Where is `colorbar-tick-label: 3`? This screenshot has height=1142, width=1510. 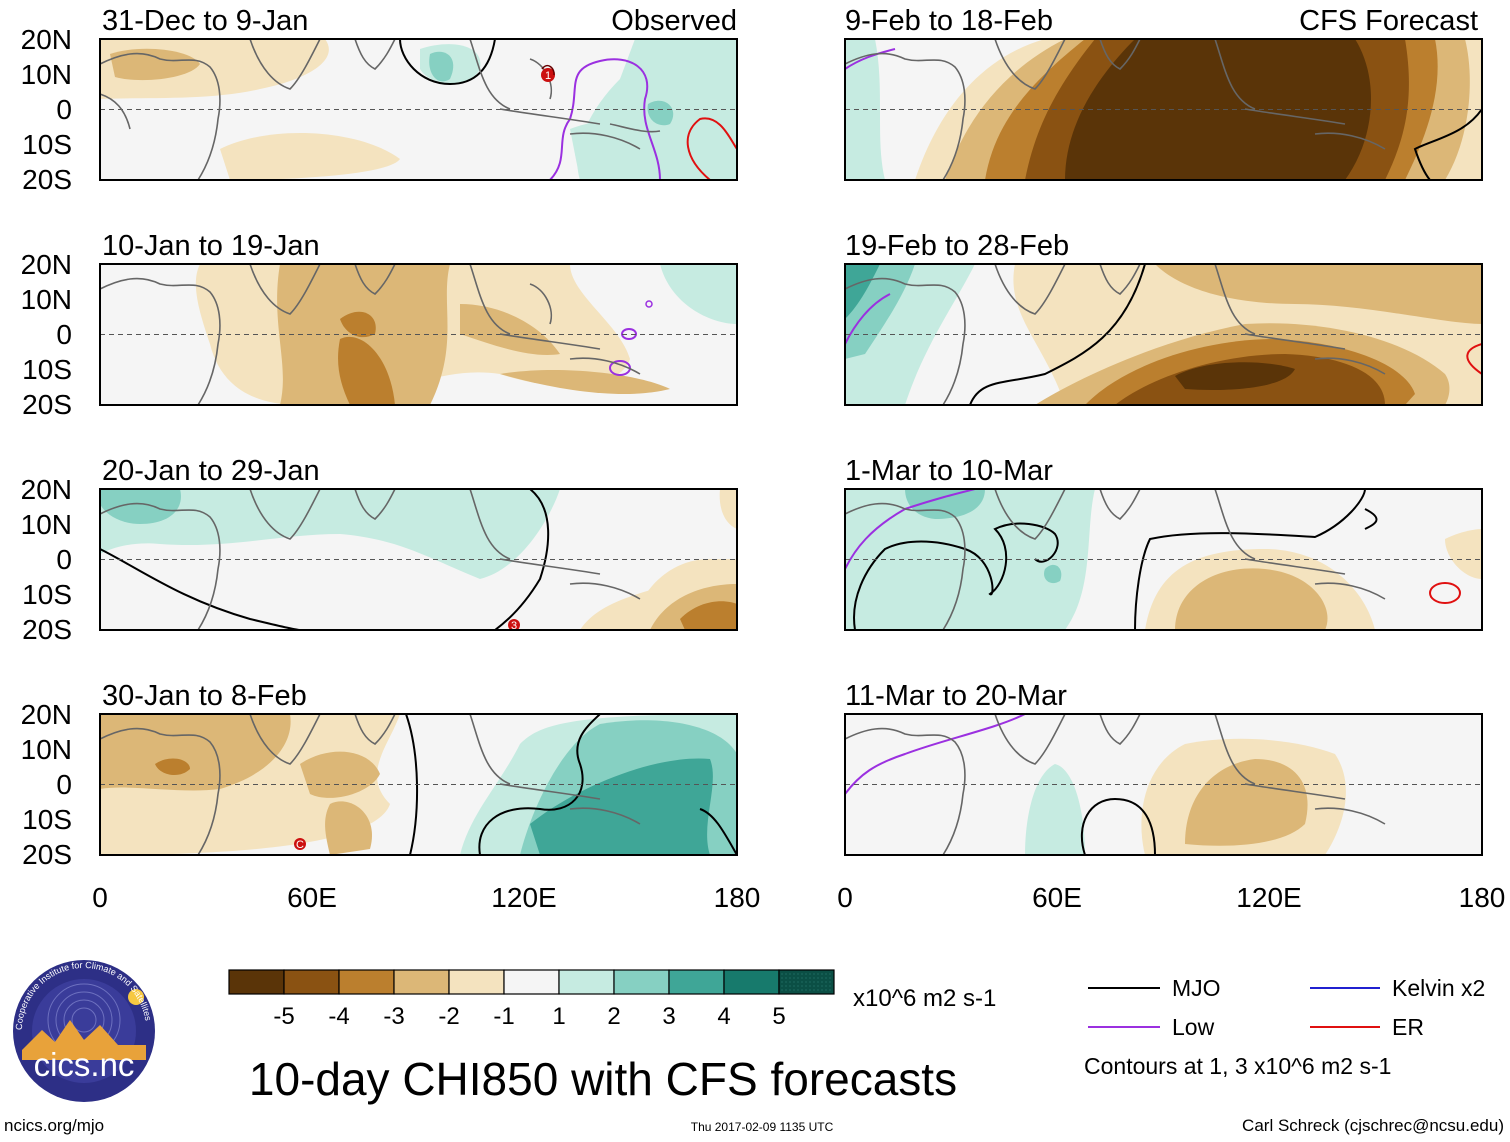 colorbar-tick-label: 3 is located at coordinates (668, 1016).